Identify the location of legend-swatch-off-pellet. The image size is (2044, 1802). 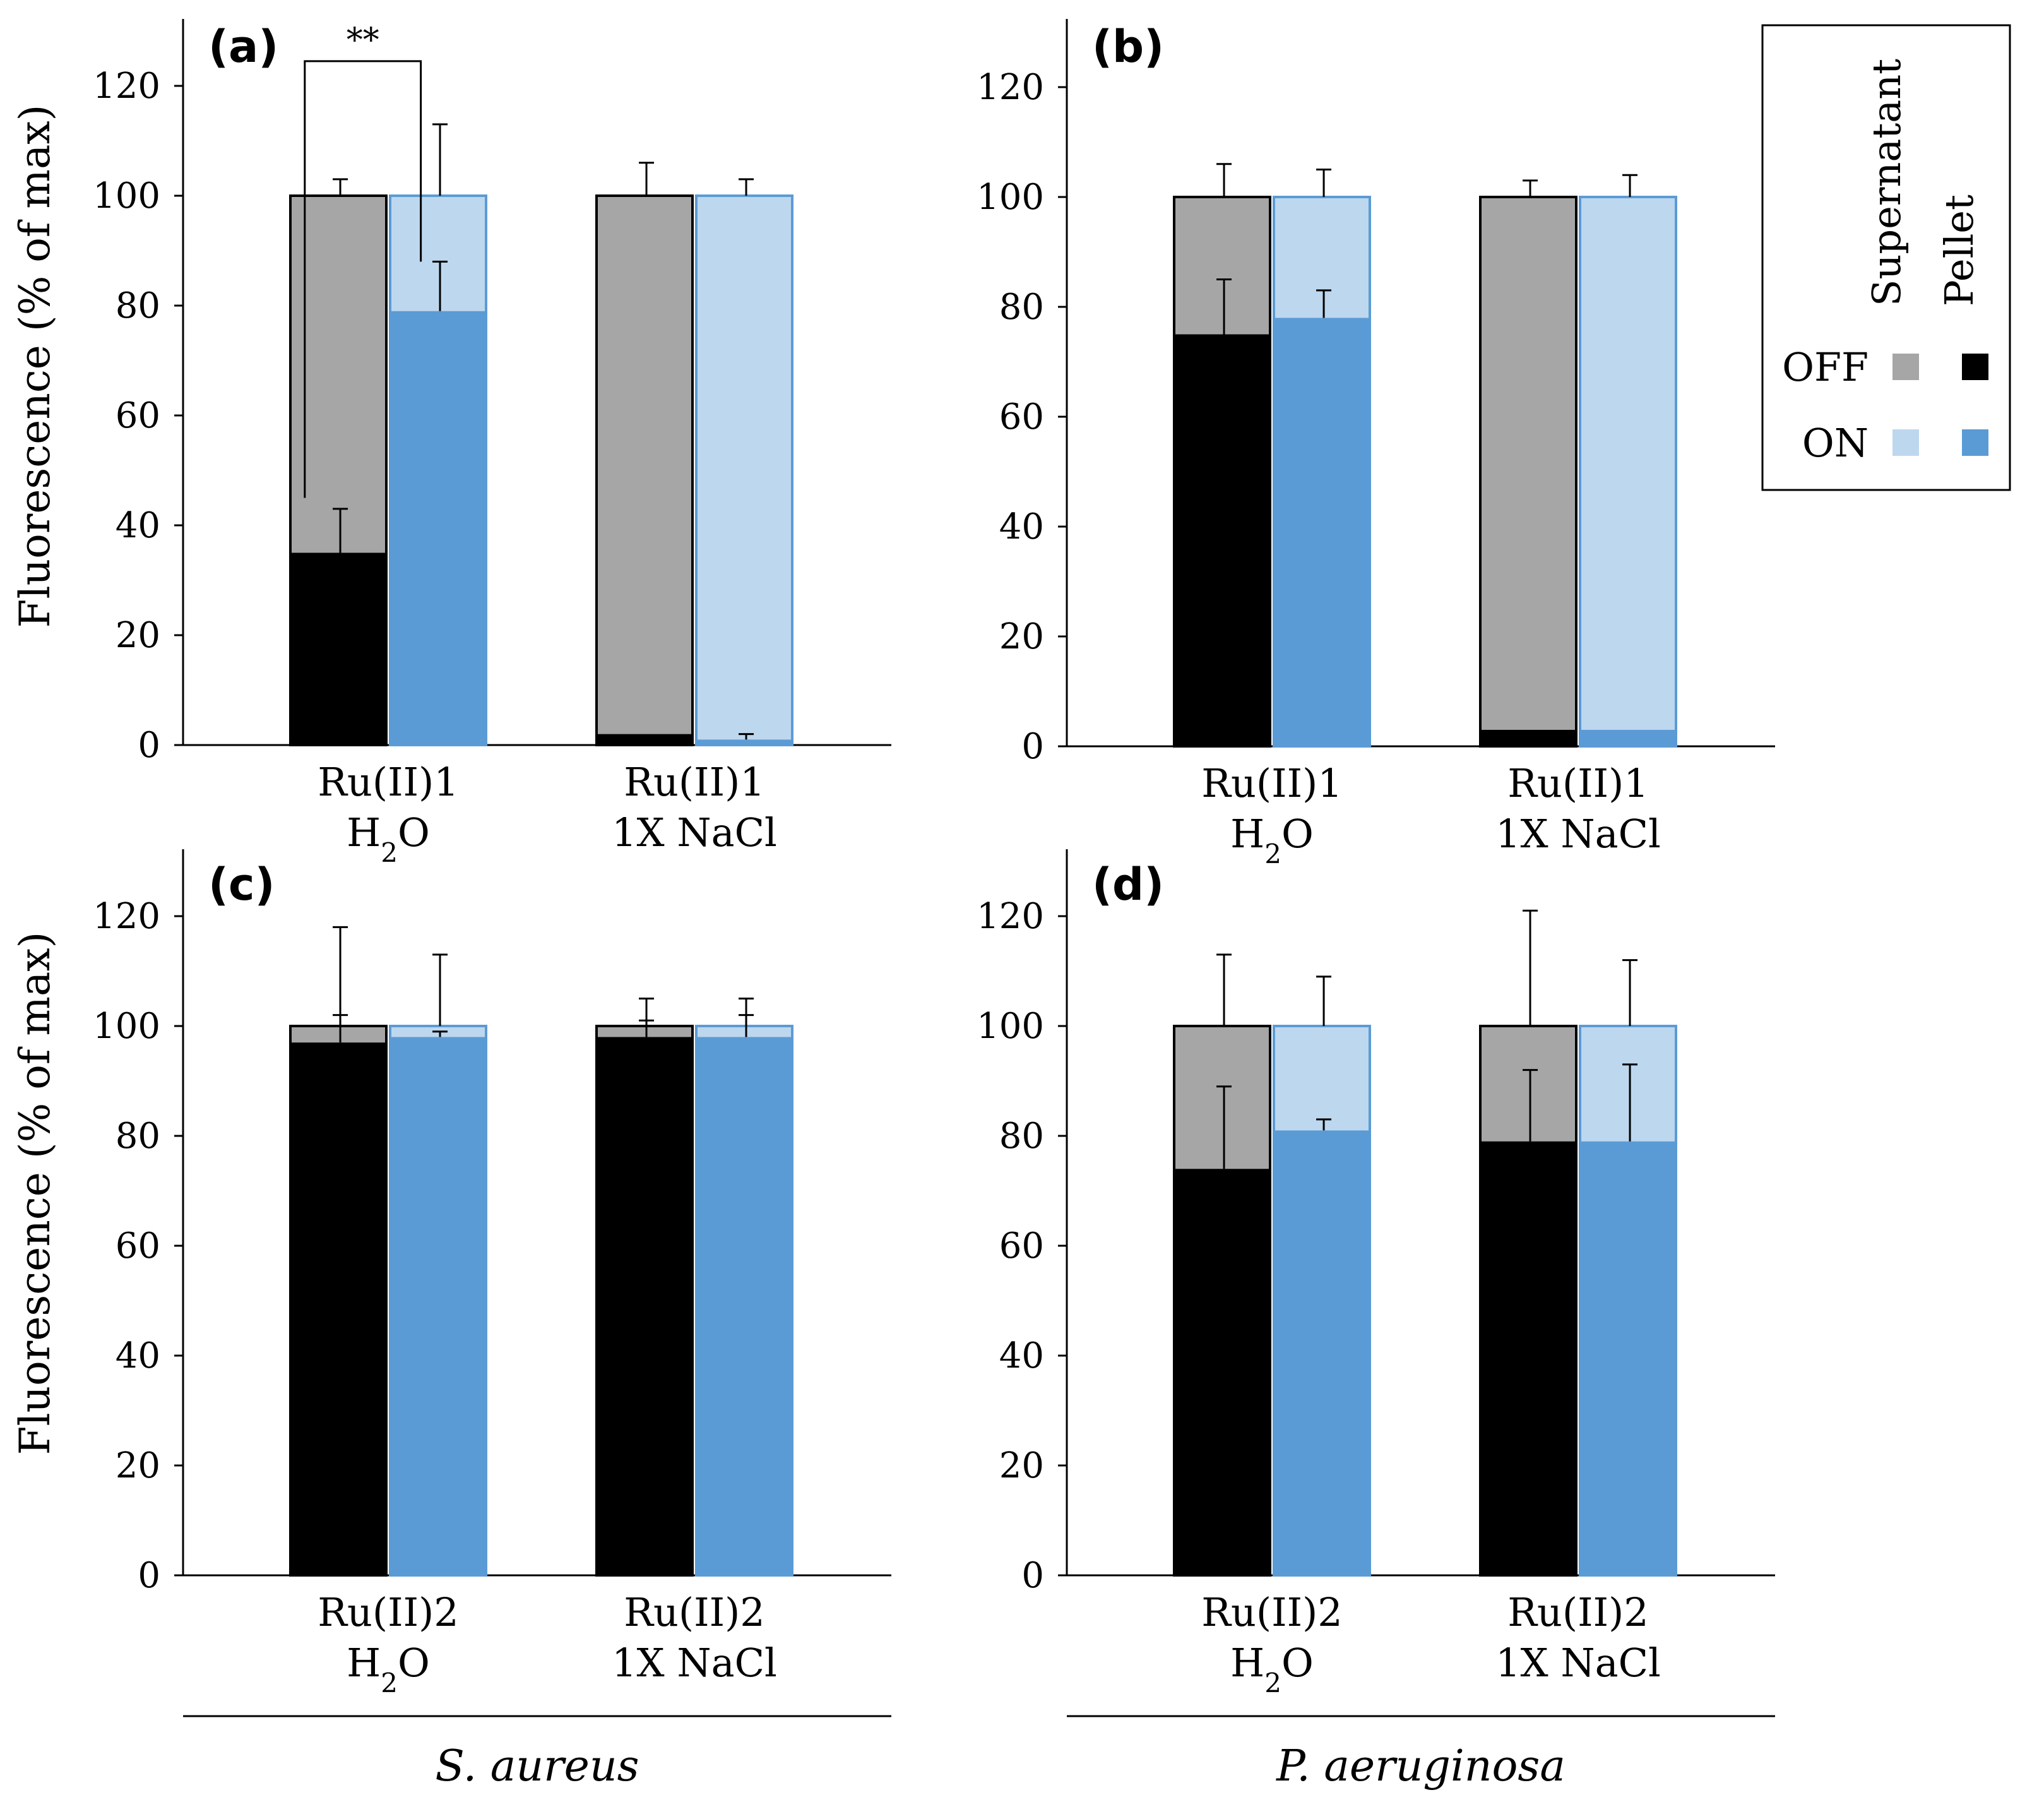
(1975, 367).